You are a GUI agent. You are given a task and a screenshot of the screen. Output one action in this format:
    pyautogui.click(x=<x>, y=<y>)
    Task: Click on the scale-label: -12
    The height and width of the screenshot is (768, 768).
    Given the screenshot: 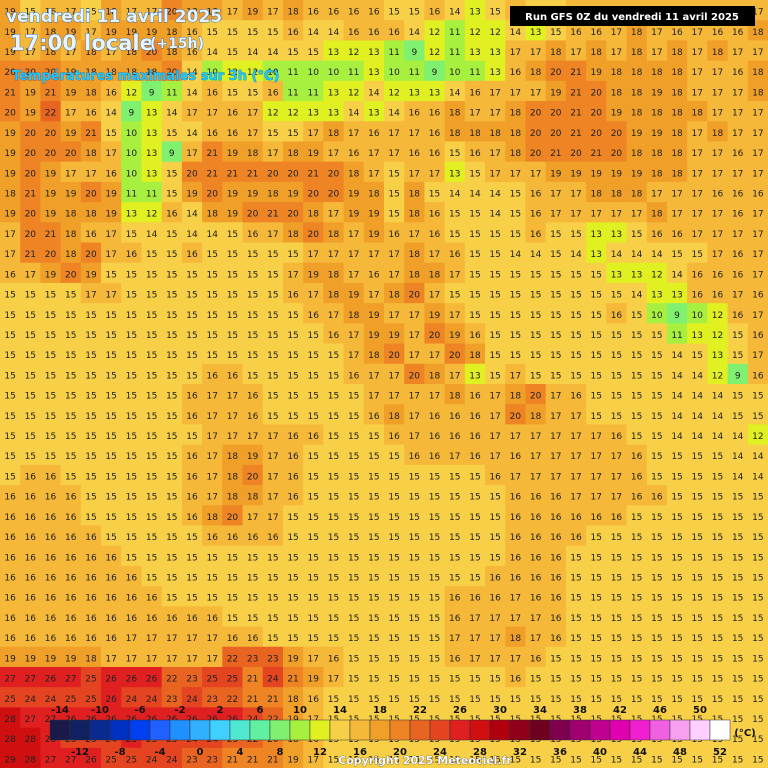 What is the action you would take?
    pyautogui.click(x=80, y=752)
    